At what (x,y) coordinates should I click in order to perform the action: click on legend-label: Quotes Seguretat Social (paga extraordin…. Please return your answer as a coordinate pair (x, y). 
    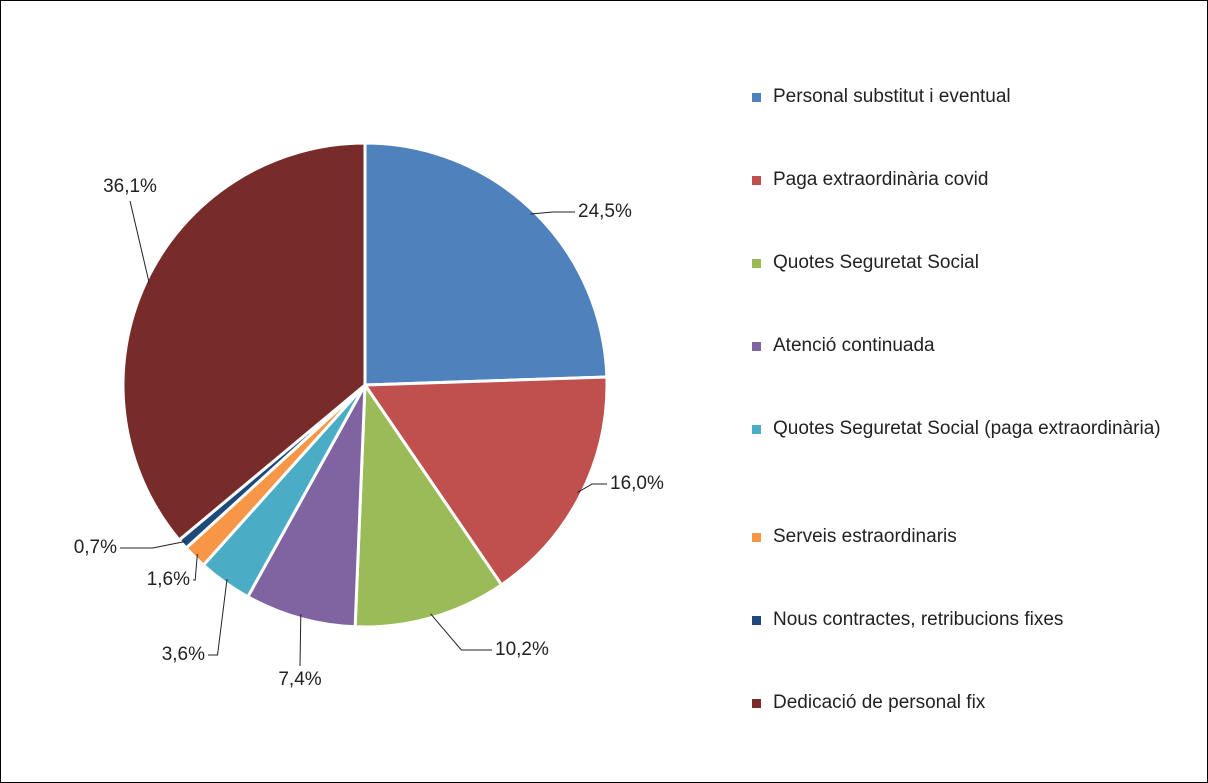
    Looking at the image, I should click on (967, 428).